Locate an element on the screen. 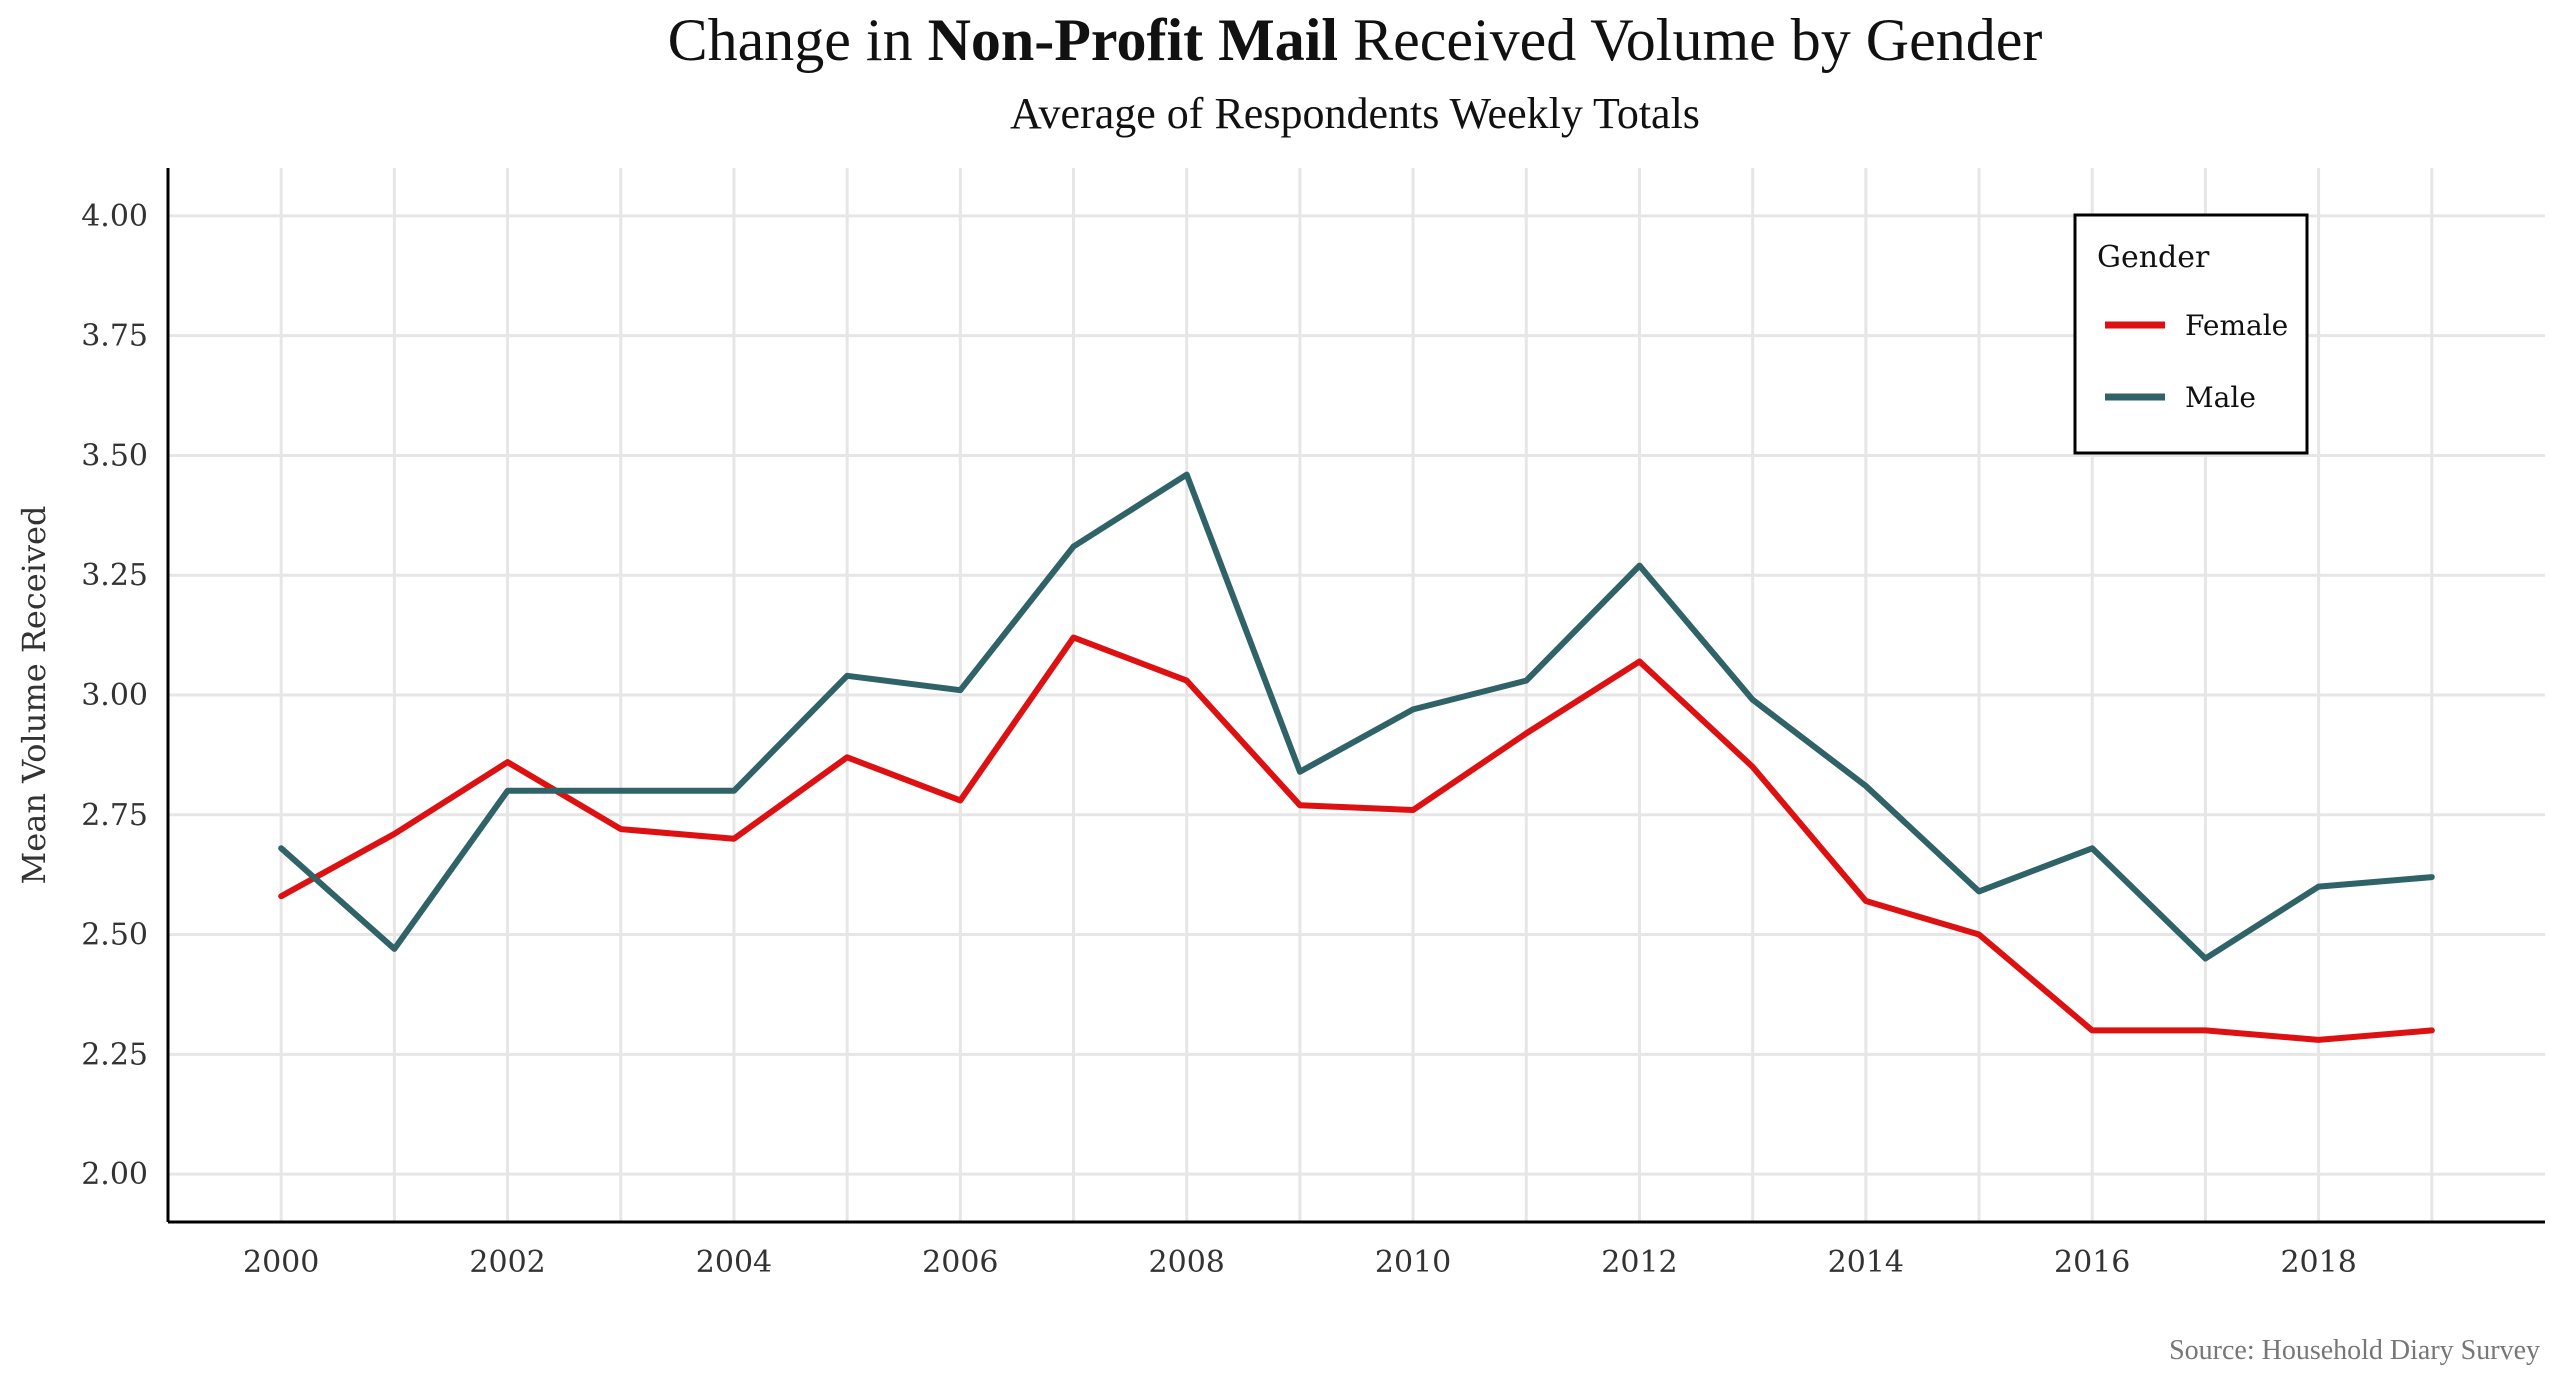 This screenshot has width=2550, height=1390. x-tick-label: 2002 is located at coordinates (507, 1262).